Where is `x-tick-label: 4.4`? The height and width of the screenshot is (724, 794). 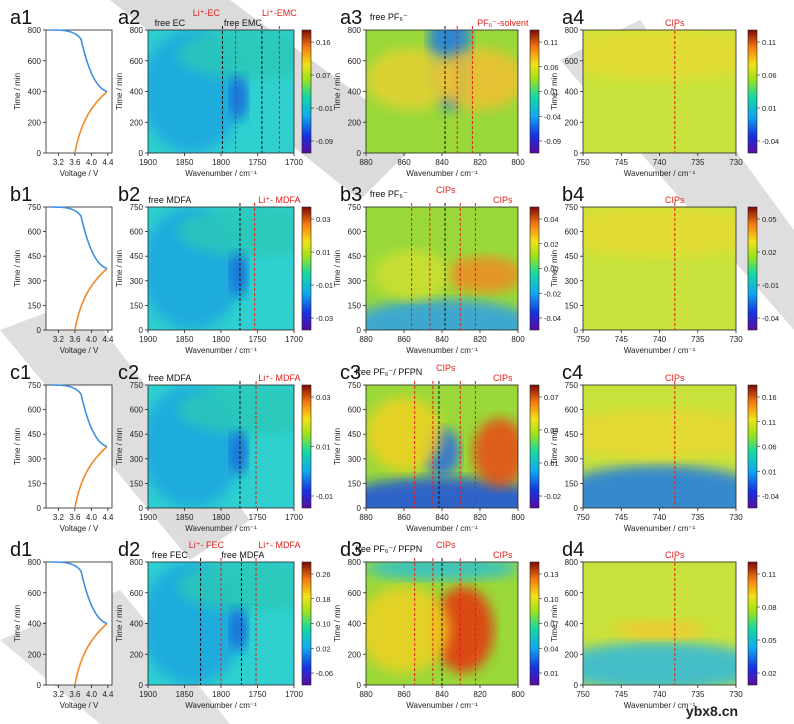 x-tick-label: 4.4 is located at coordinates (108, 162).